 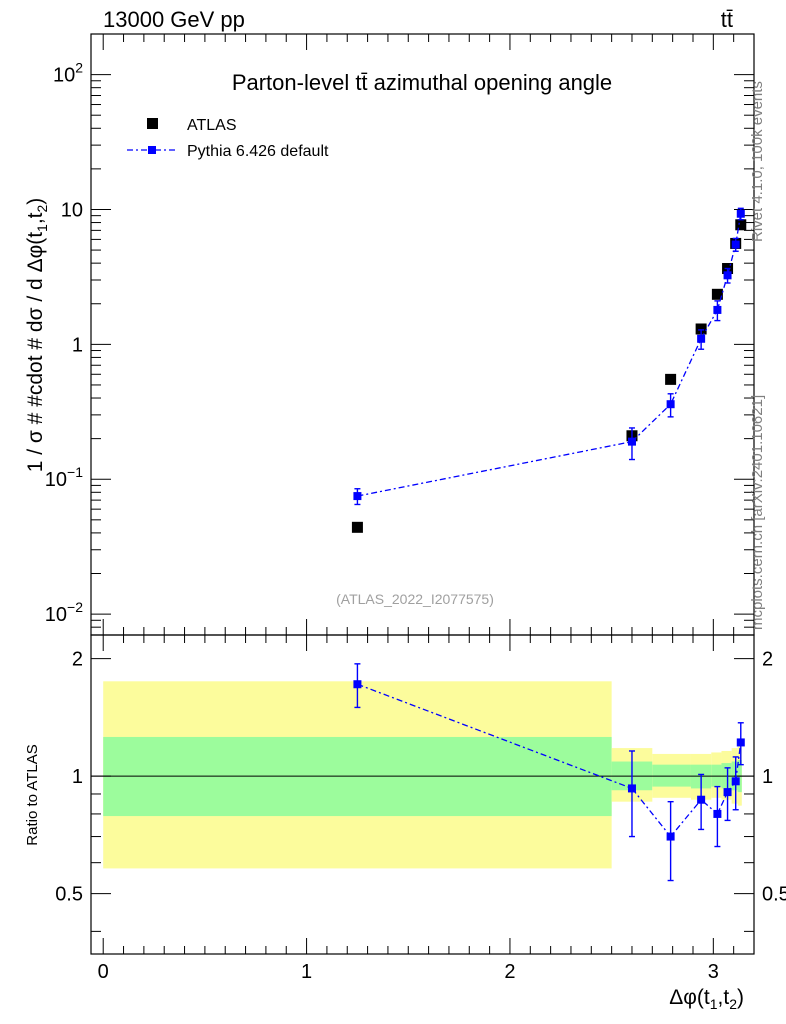 I want to click on mcplots-label: mcplots.cern.ch [arXiv:2401.10621], so click(x=757, y=512).